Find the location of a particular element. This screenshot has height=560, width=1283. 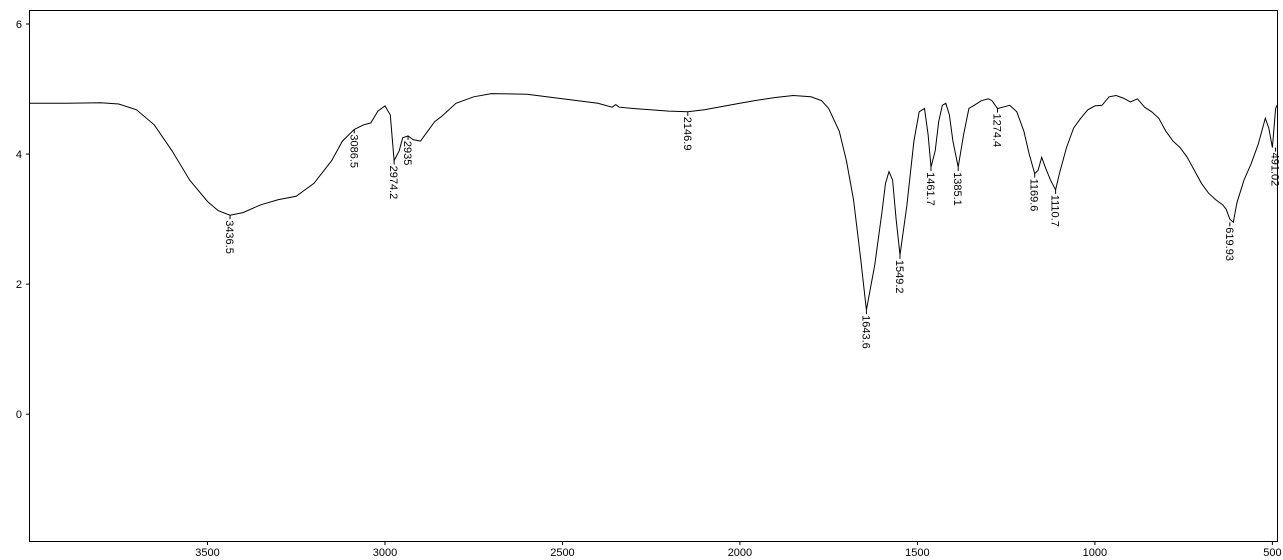

peak-label: 3086.5 is located at coordinates (353, 151).